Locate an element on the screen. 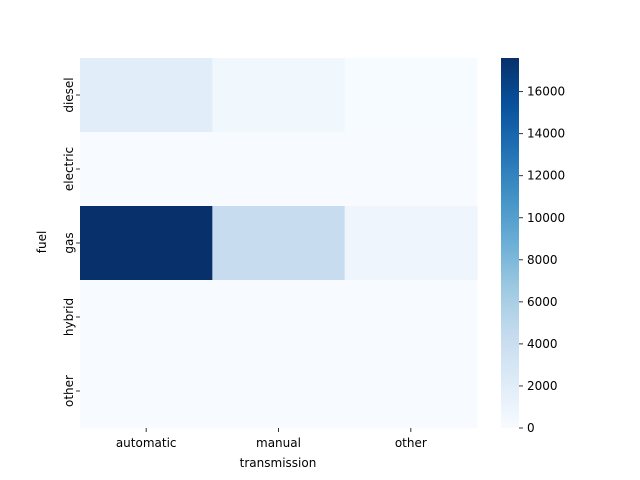  heatmap-cell-electric-automatic is located at coordinates (146, 169).